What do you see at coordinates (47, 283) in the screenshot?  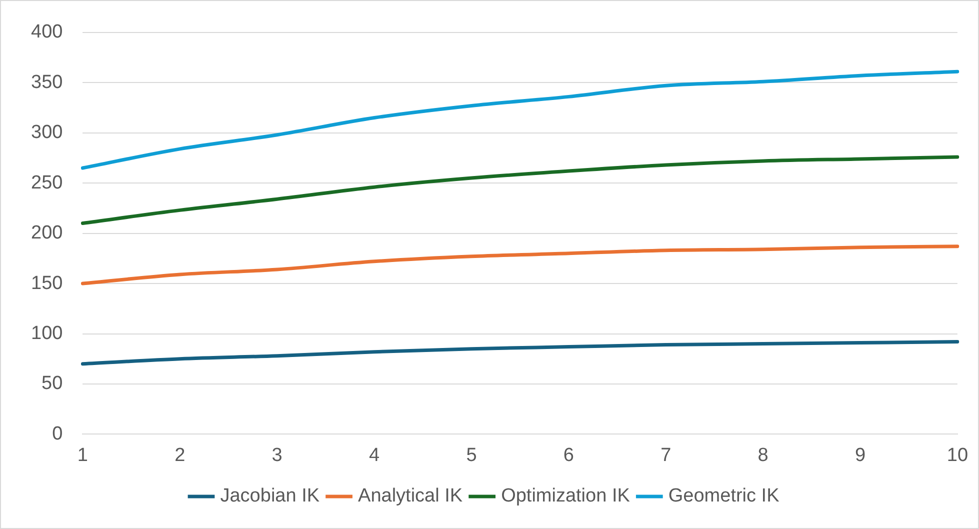 I see `y-tick-label: 150` at bounding box center [47, 283].